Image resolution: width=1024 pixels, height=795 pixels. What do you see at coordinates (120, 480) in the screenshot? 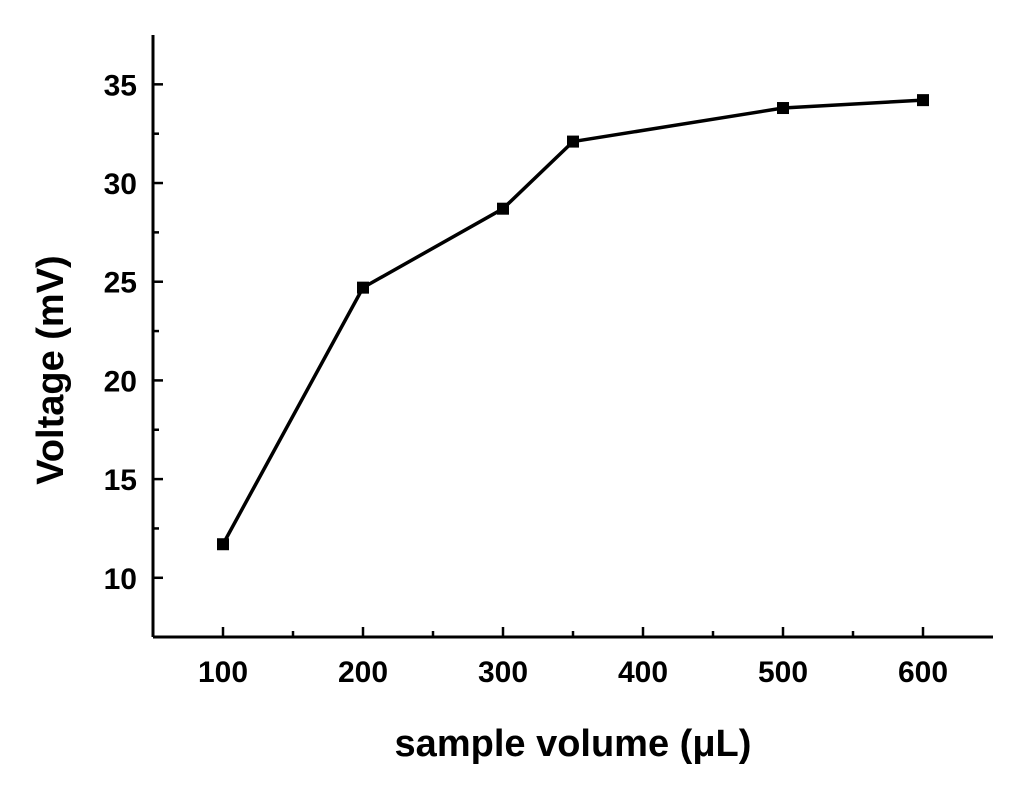
I see `y-tick-label: 15` at bounding box center [120, 480].